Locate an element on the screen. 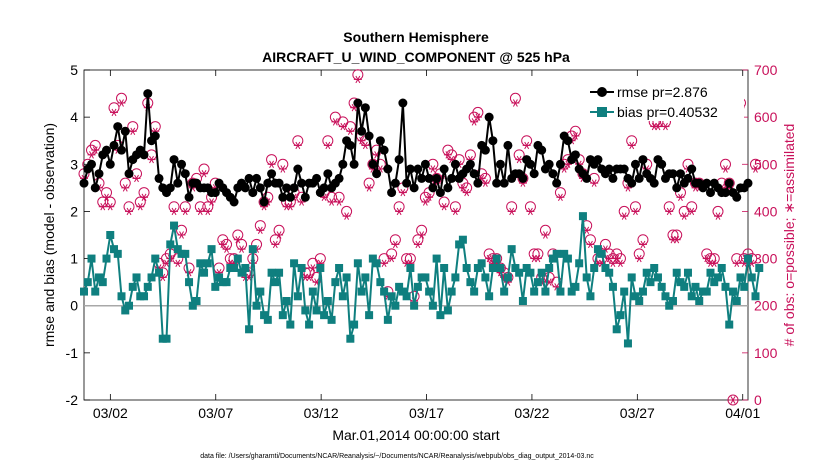 The width and height of the screenshot is (830, 470). y-right-tick-label: 100 is located at coordinates (766, 353).